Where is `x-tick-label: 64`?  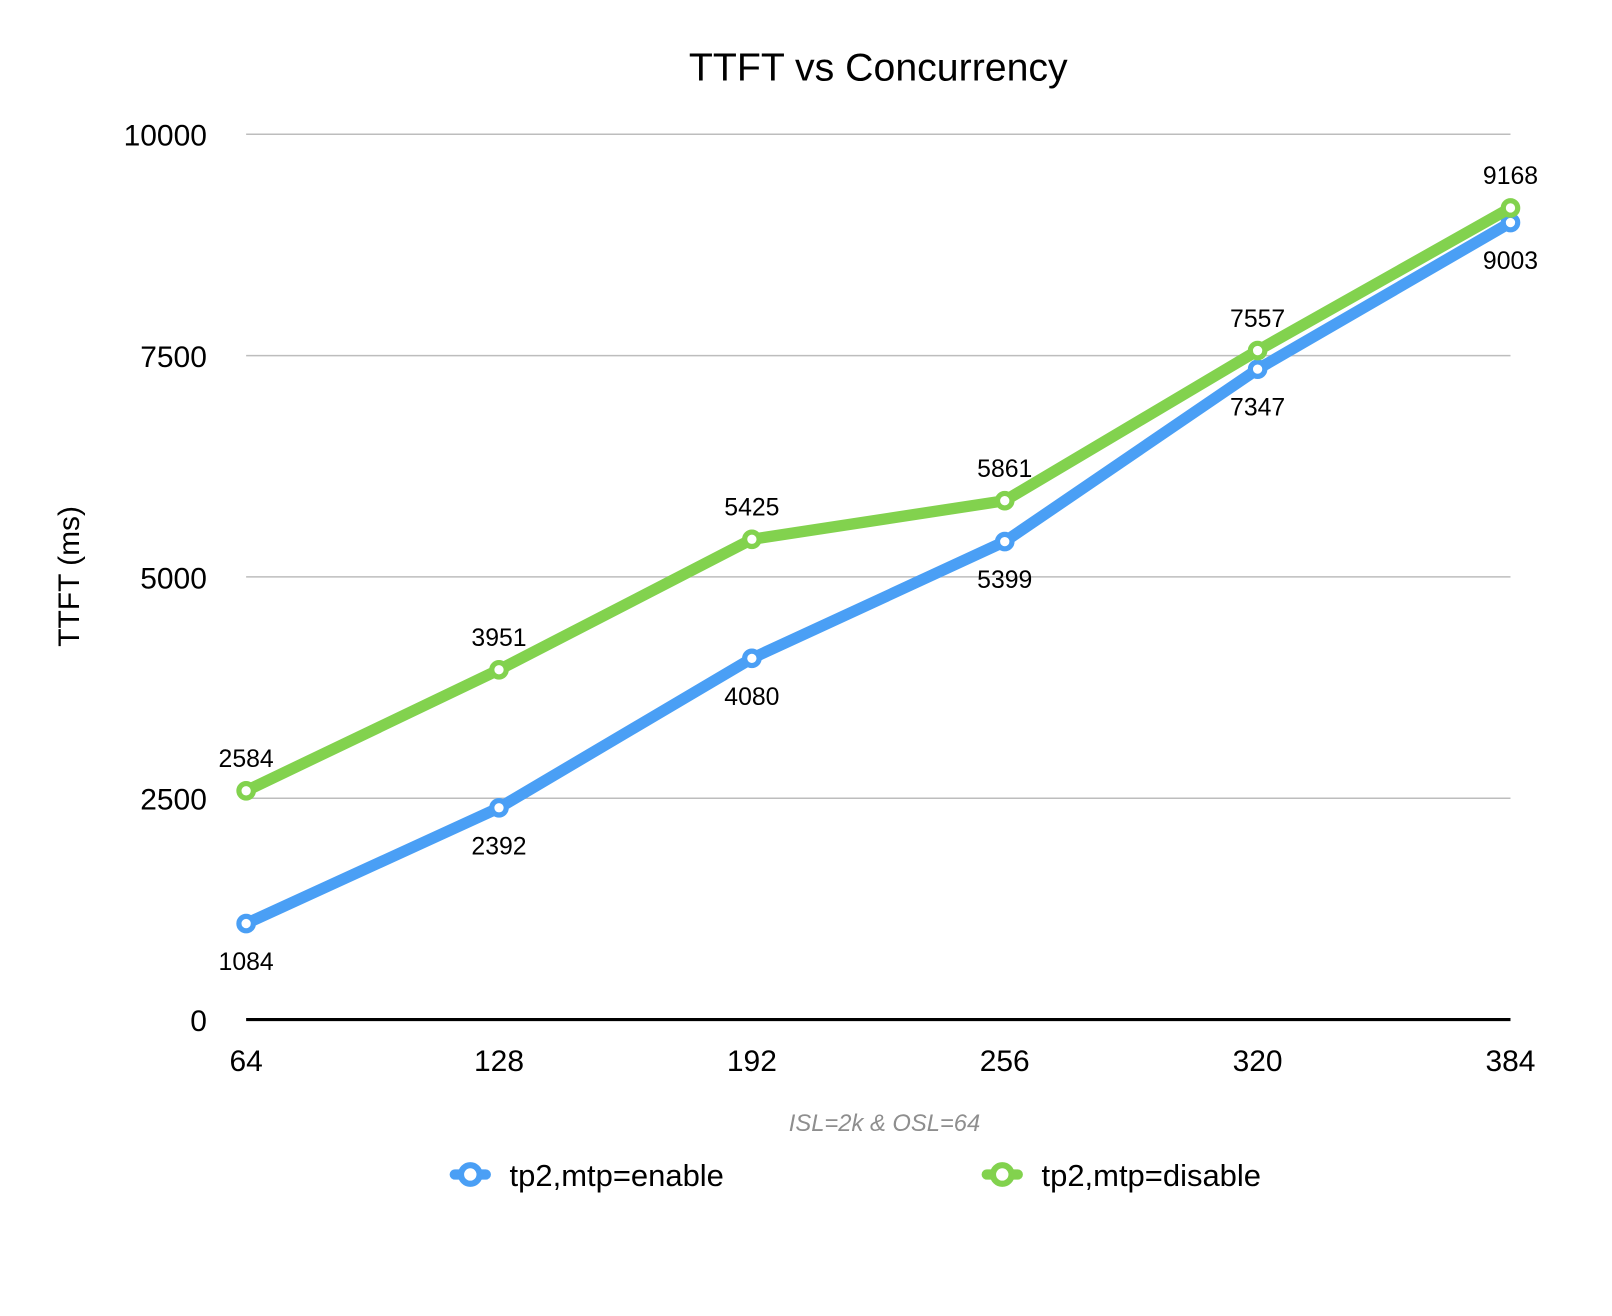
x-tick-label: 64 is located at coordinates (245, 1061).